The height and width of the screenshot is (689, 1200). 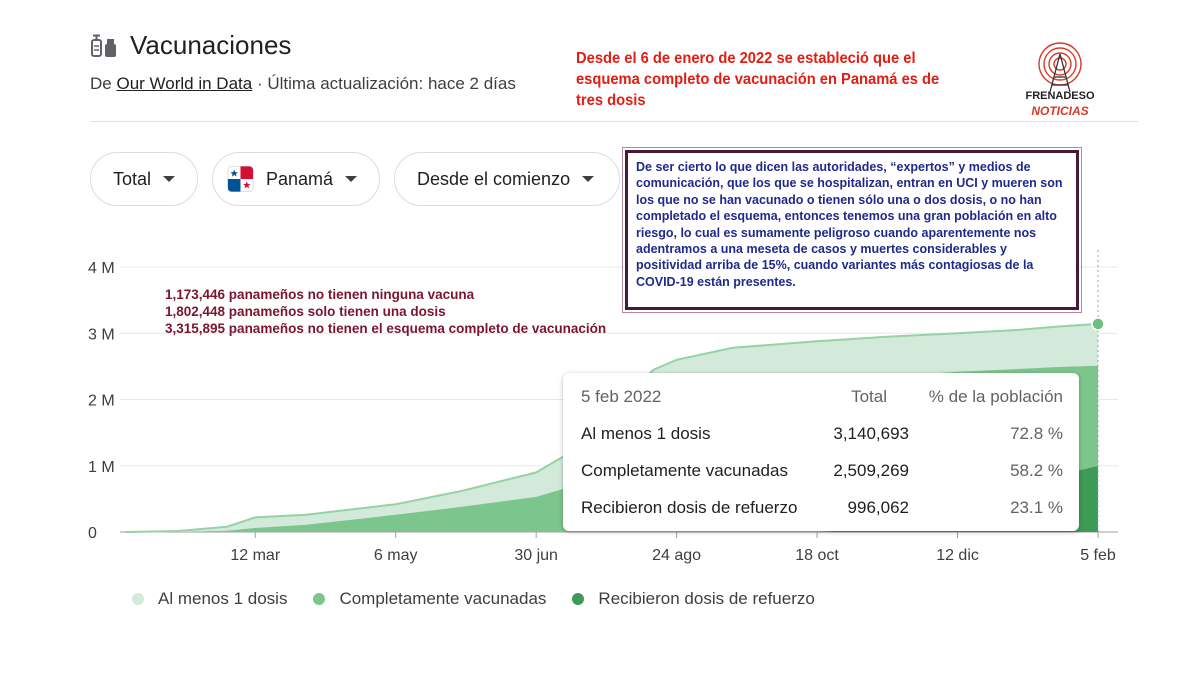 What do you see at coordinates (255, 555) in the screenshot?
I see `x-tick-label: 12 mar` at bounding box center [255, 555].